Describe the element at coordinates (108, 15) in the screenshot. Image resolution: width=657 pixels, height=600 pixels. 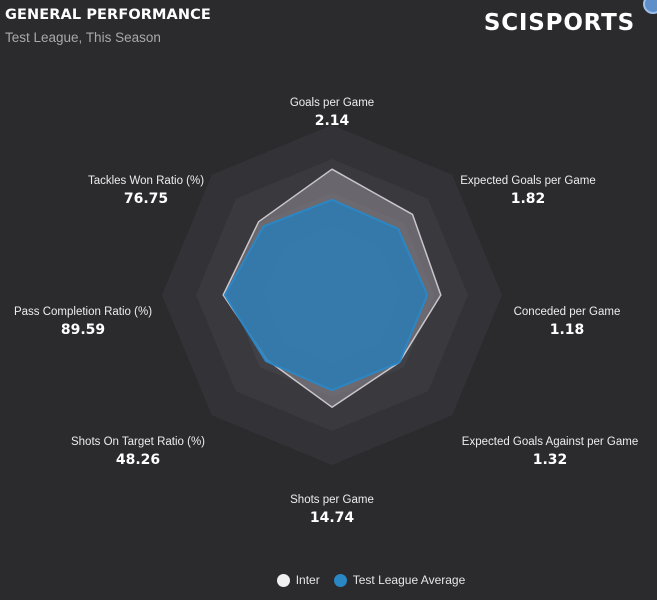
I see `chart-title: GENERAL PERFORMANCE` at that location.